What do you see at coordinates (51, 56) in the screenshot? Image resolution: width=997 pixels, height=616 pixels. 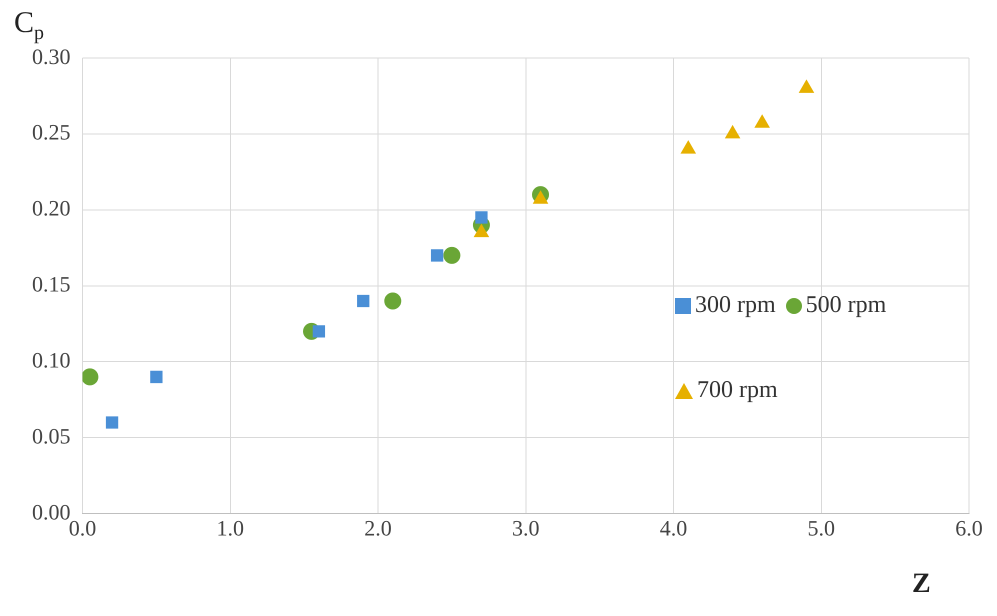 I see `y-tick-label: 0.30` at bounding box center [51, 56].